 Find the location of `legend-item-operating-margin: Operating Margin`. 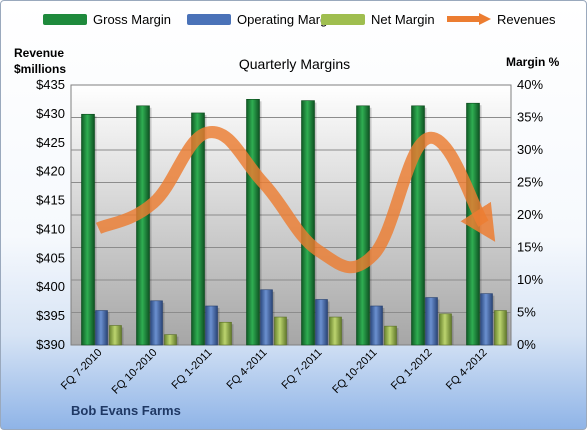

legend-item-operating-margin: Operating Margin is located at coordinates (262, 19).